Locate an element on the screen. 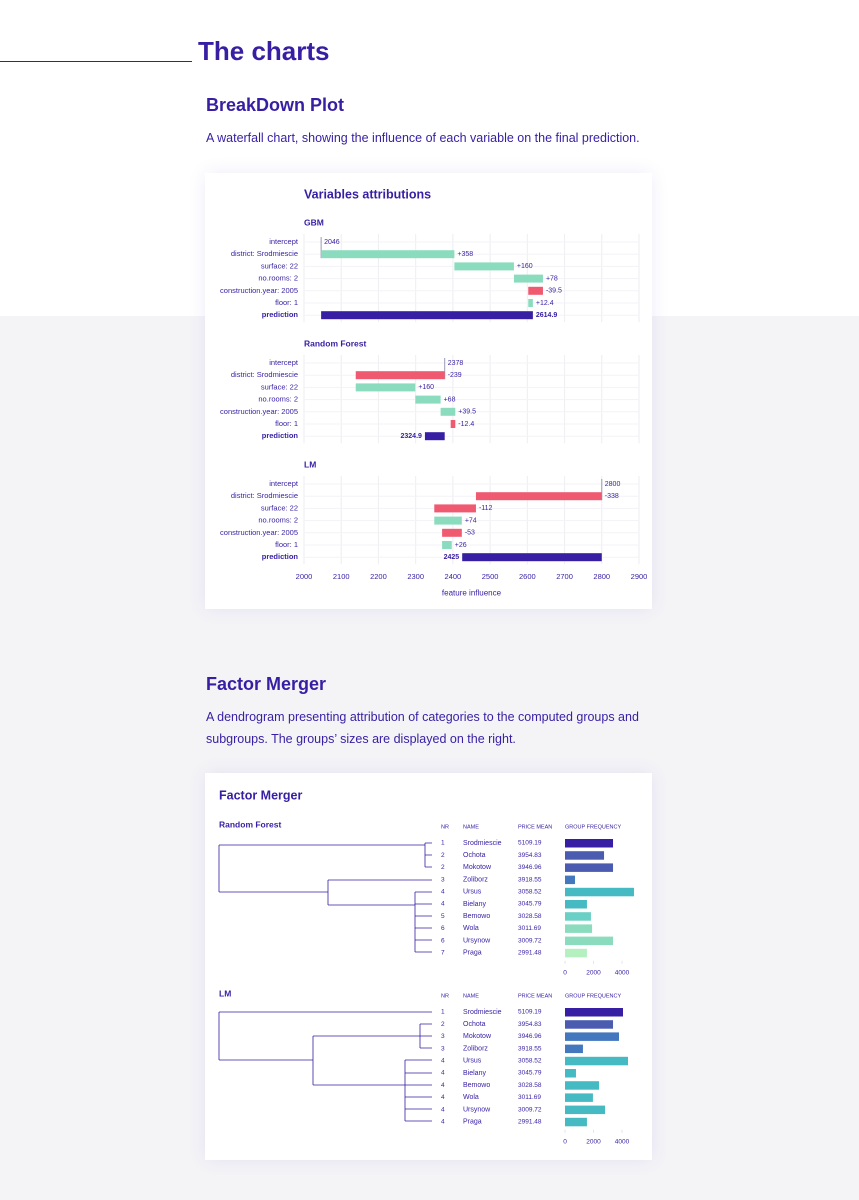  row-name: Bemowo is located at coordinates (476, 1085).